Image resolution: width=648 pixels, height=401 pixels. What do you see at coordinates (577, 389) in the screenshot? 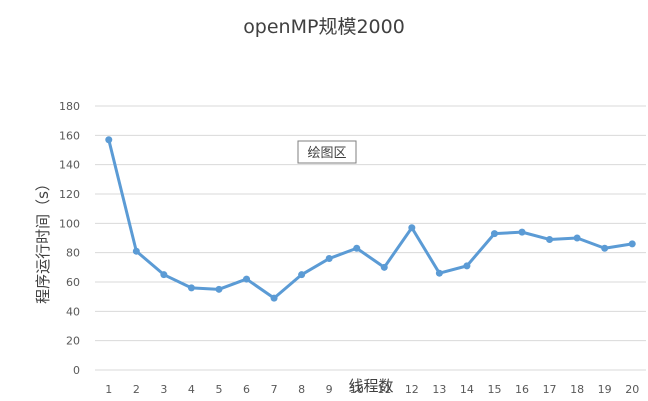
I see `x-tick-label: 18` at bounding box center [577, 389].